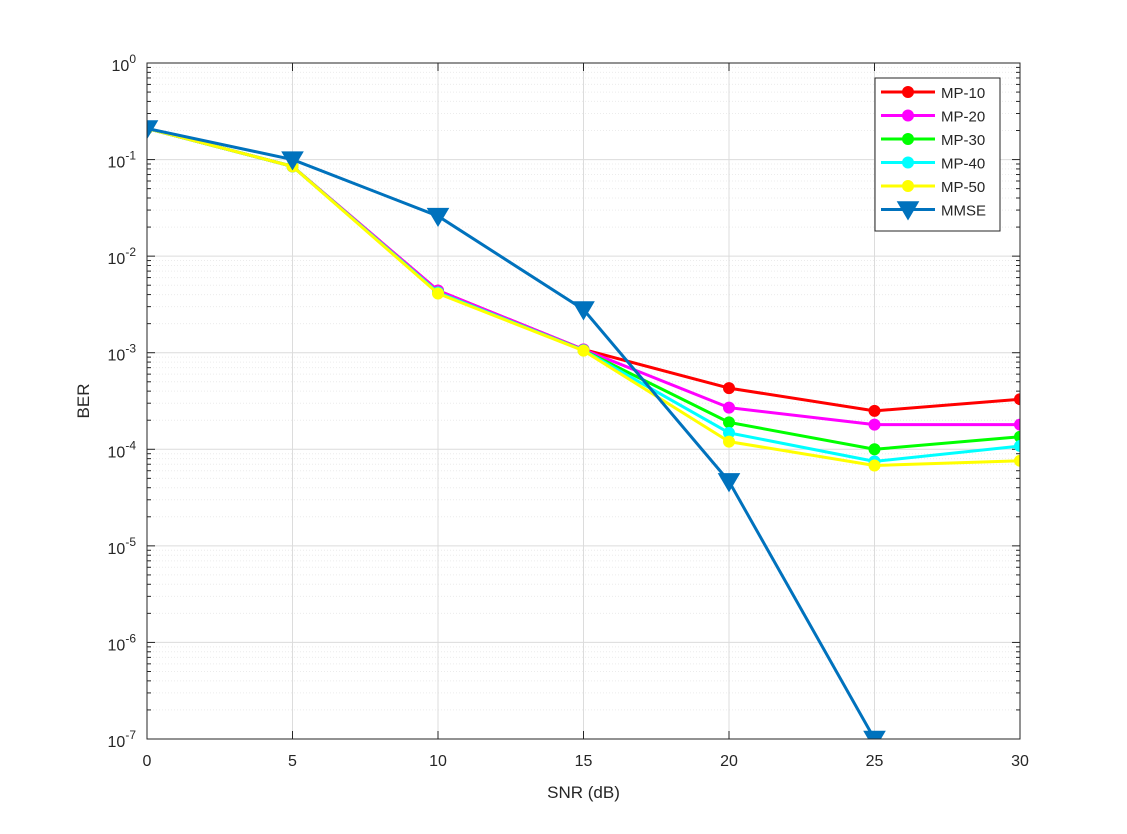  I want to click on legend-entry-mmse: MMSE, so click(933, 211).